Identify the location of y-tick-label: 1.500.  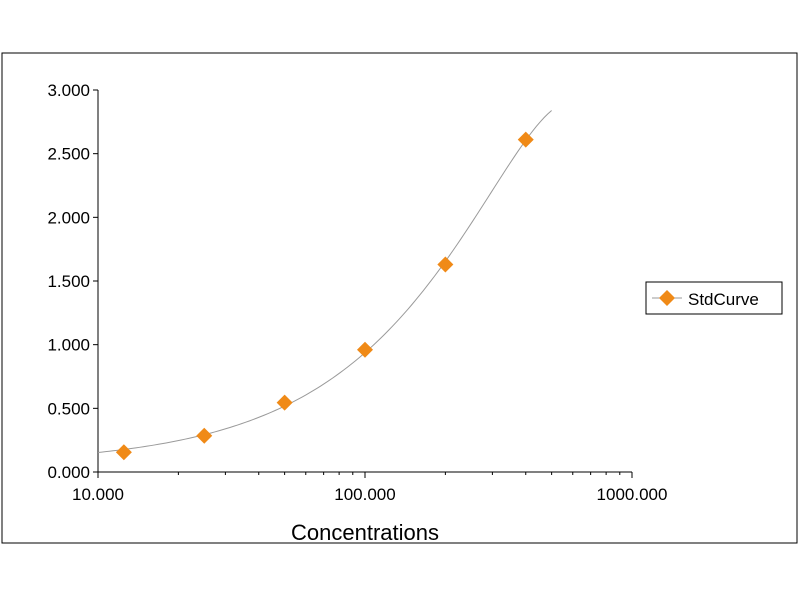
(68, 281).